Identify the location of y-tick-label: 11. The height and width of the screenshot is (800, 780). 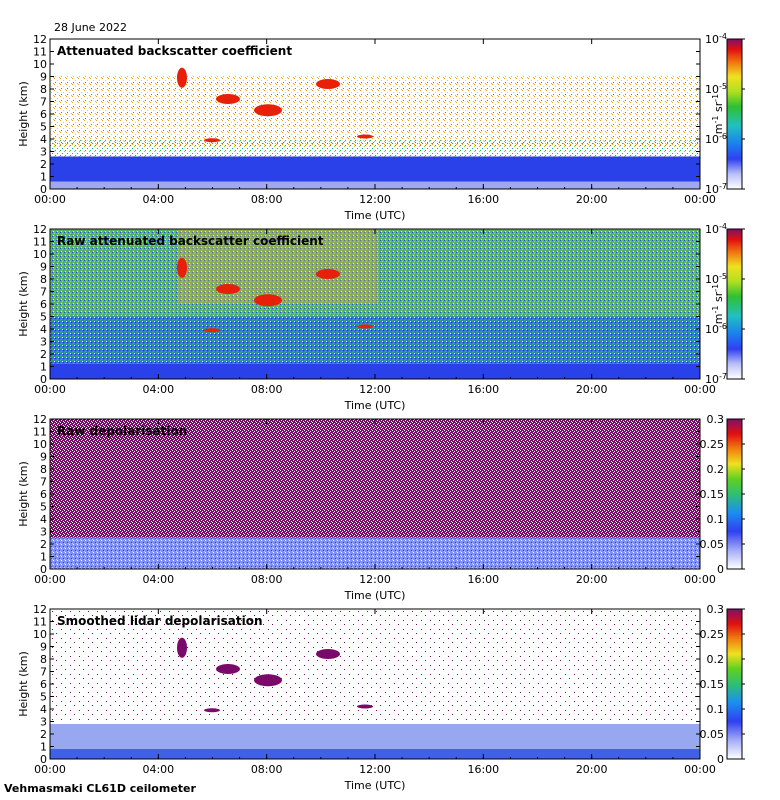
(40, 622).